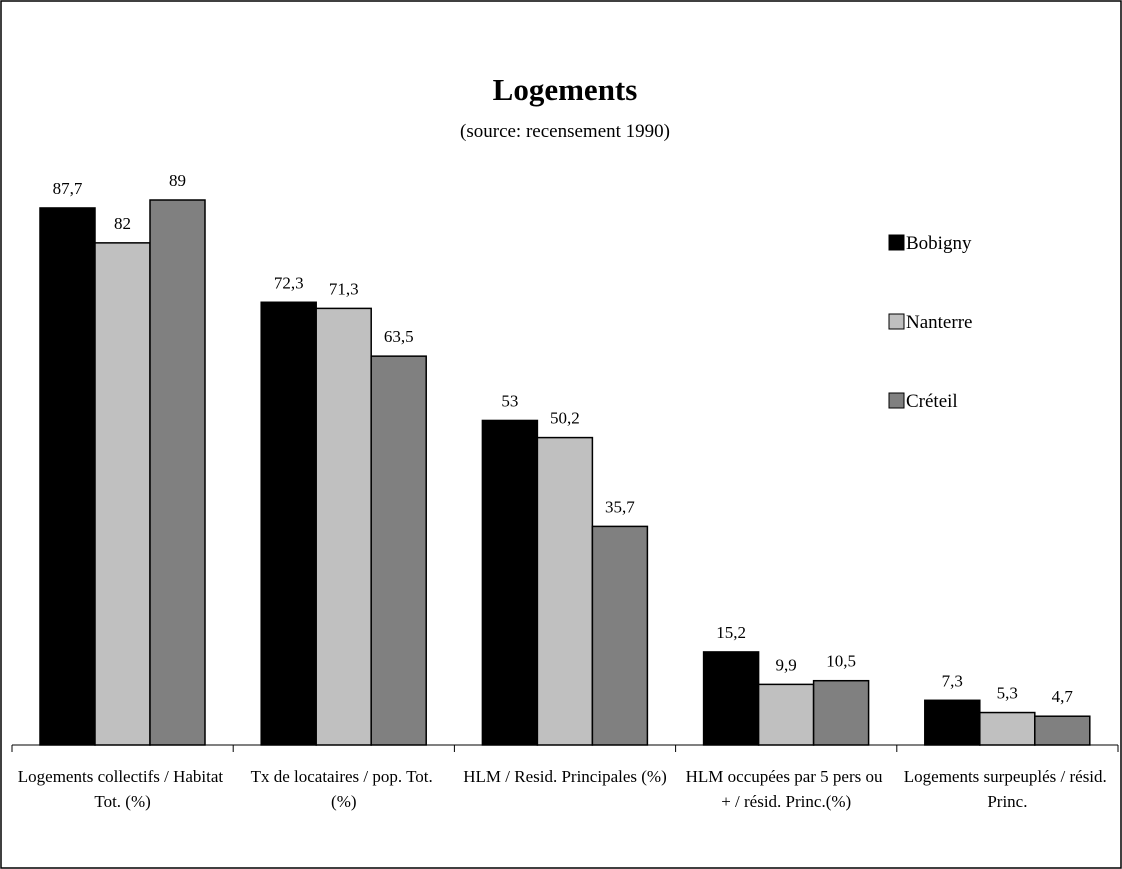  What do you see at coordinates (123, 789) in the screenshot?
I see `x-tick-label: Logements collectifs / Habitat Tot. (%)` at bounding box center [123, 789].